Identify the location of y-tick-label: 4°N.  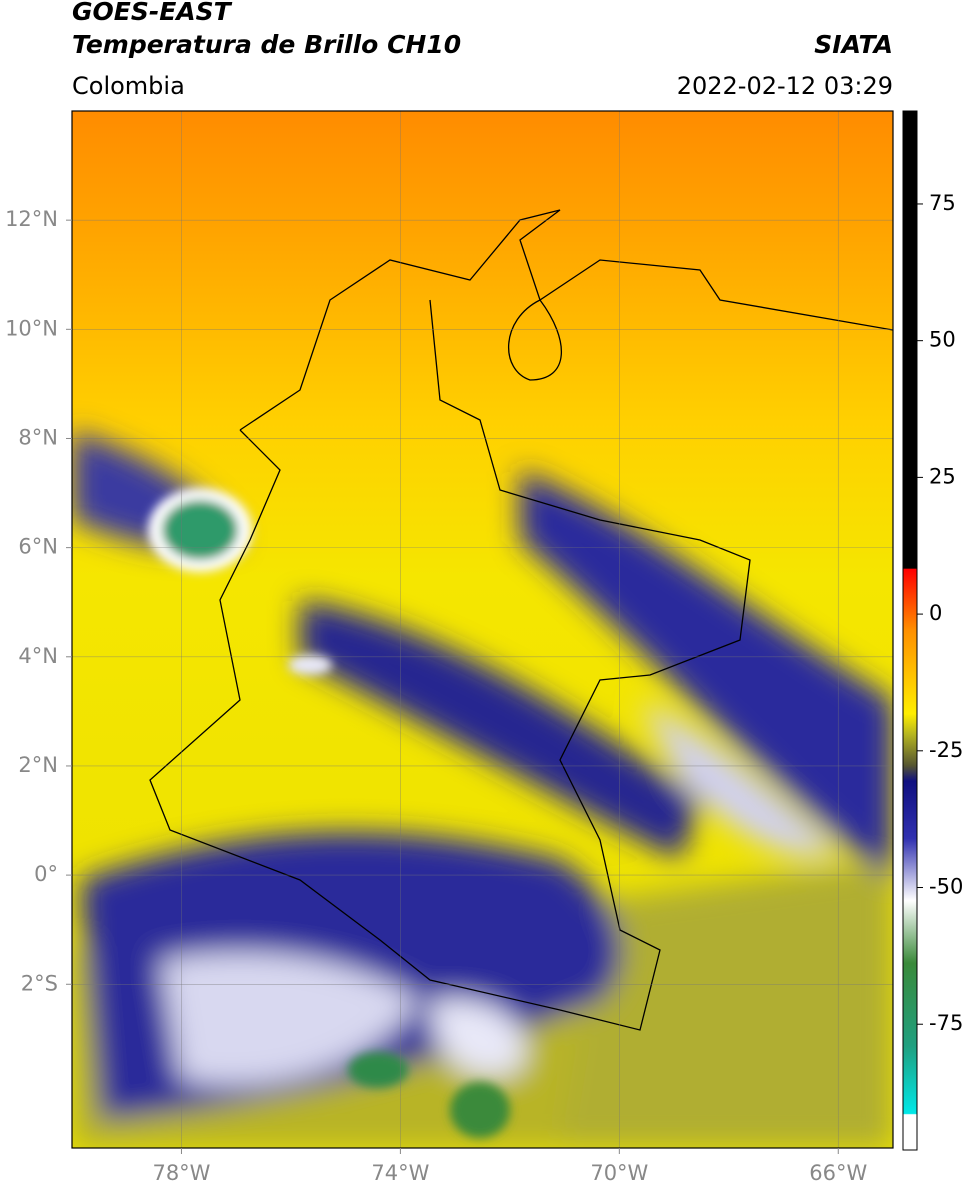
(38, 656).